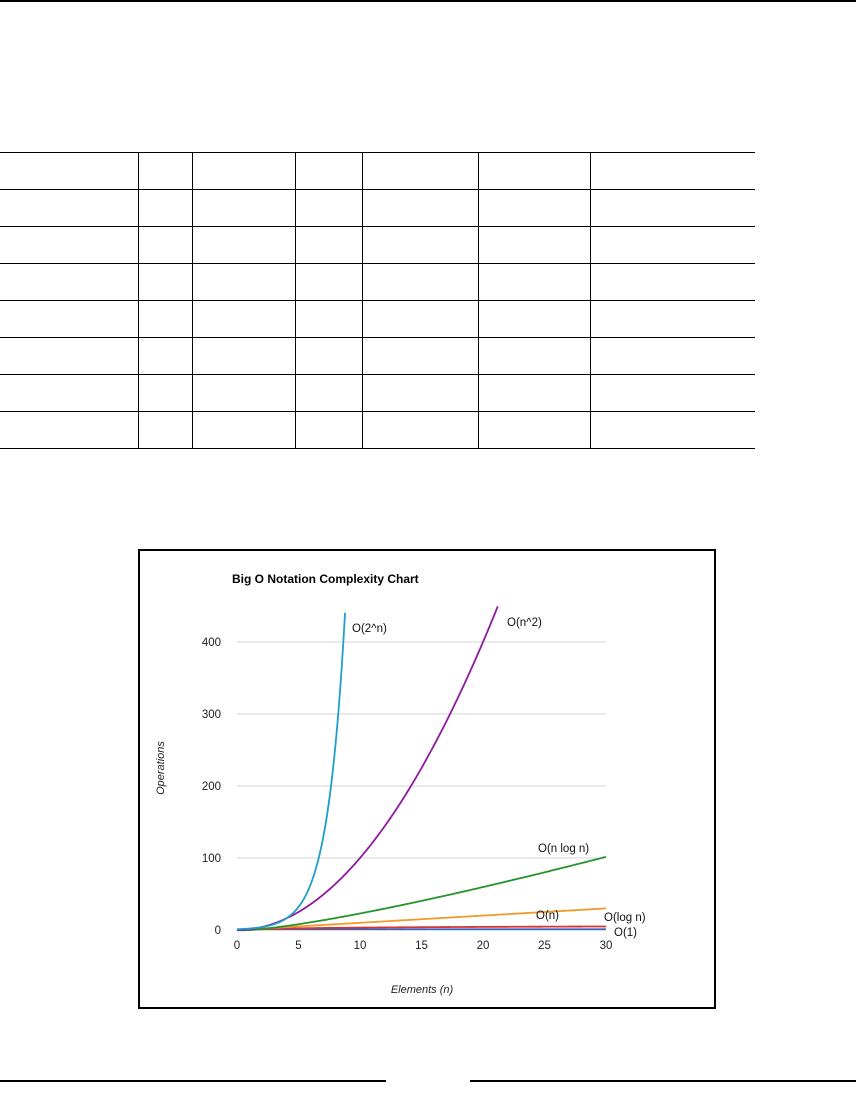  Describe the element at coordinates (369, 629) in the screenshot. I see `series-label: O(2^n)` at that location.